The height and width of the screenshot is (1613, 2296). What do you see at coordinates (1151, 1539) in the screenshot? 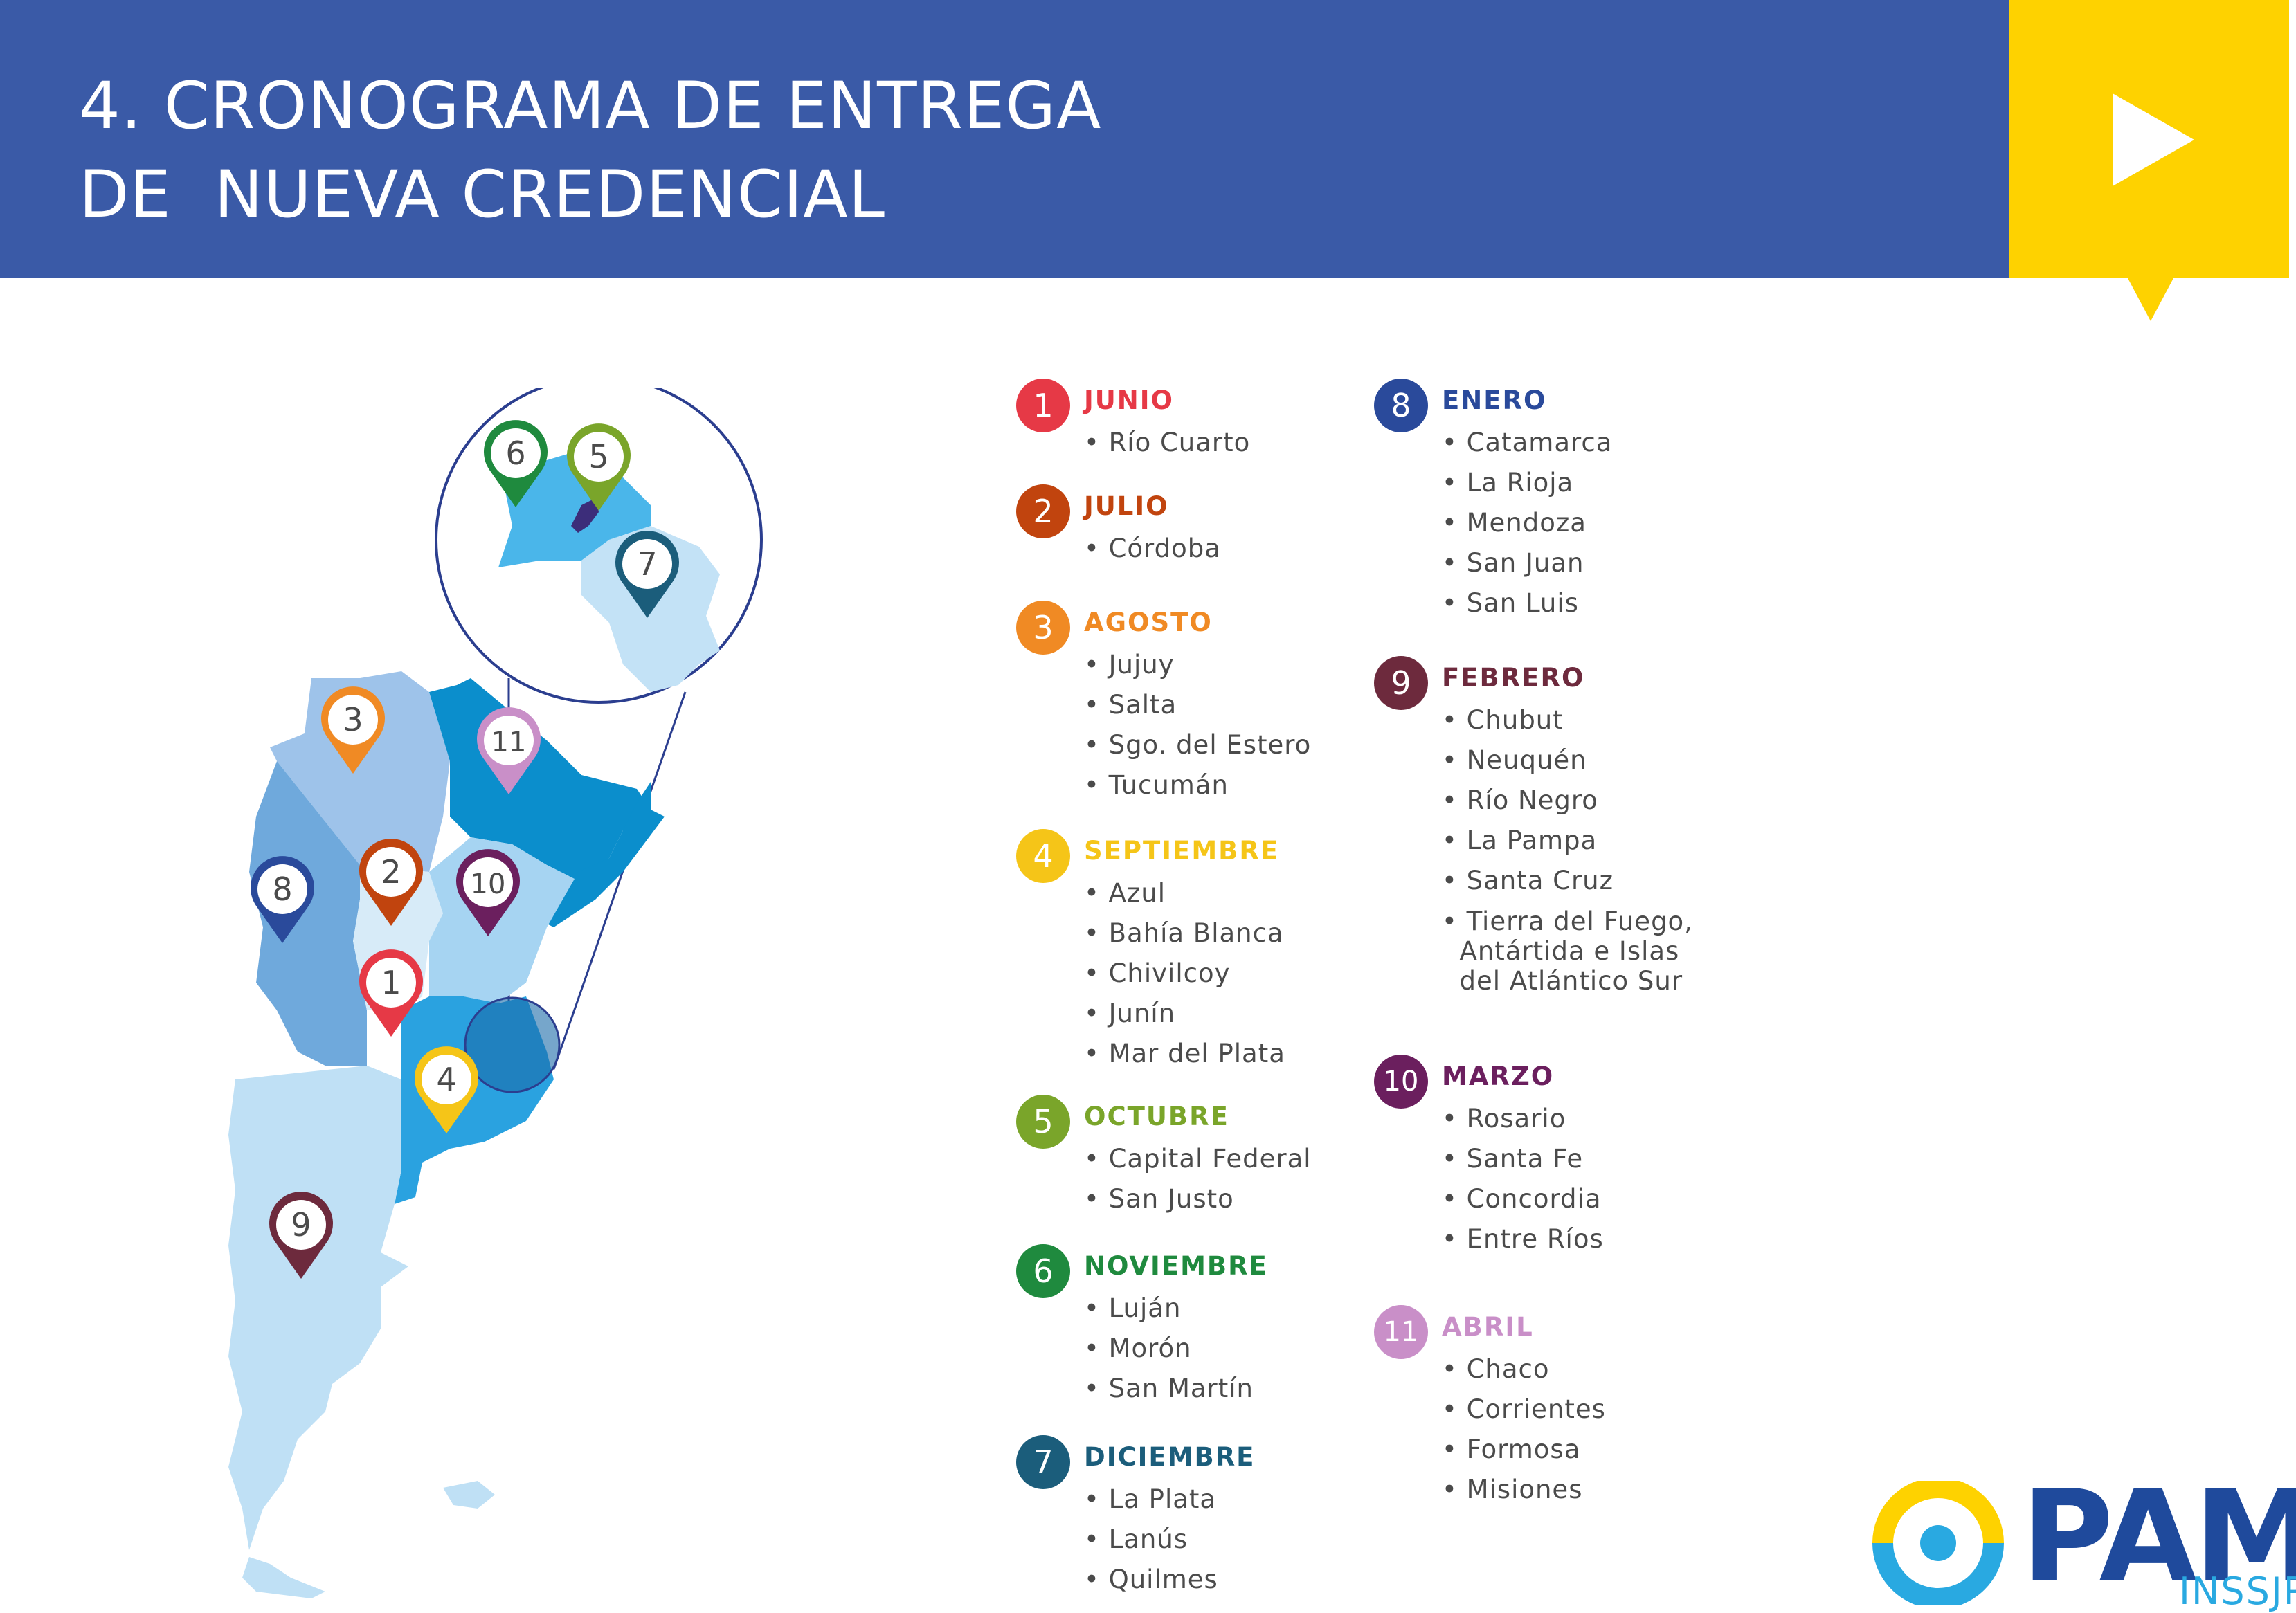
I see `group-places: • La Plata • Lanús • Quilmes` at bounding box center [1151, 1539].